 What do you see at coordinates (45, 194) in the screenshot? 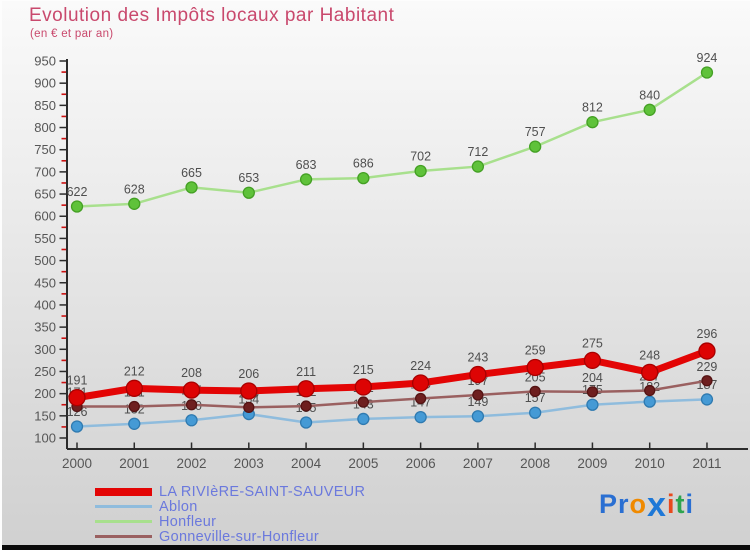
I see `y-tick-label: 650` at bounding box center [45, 194].